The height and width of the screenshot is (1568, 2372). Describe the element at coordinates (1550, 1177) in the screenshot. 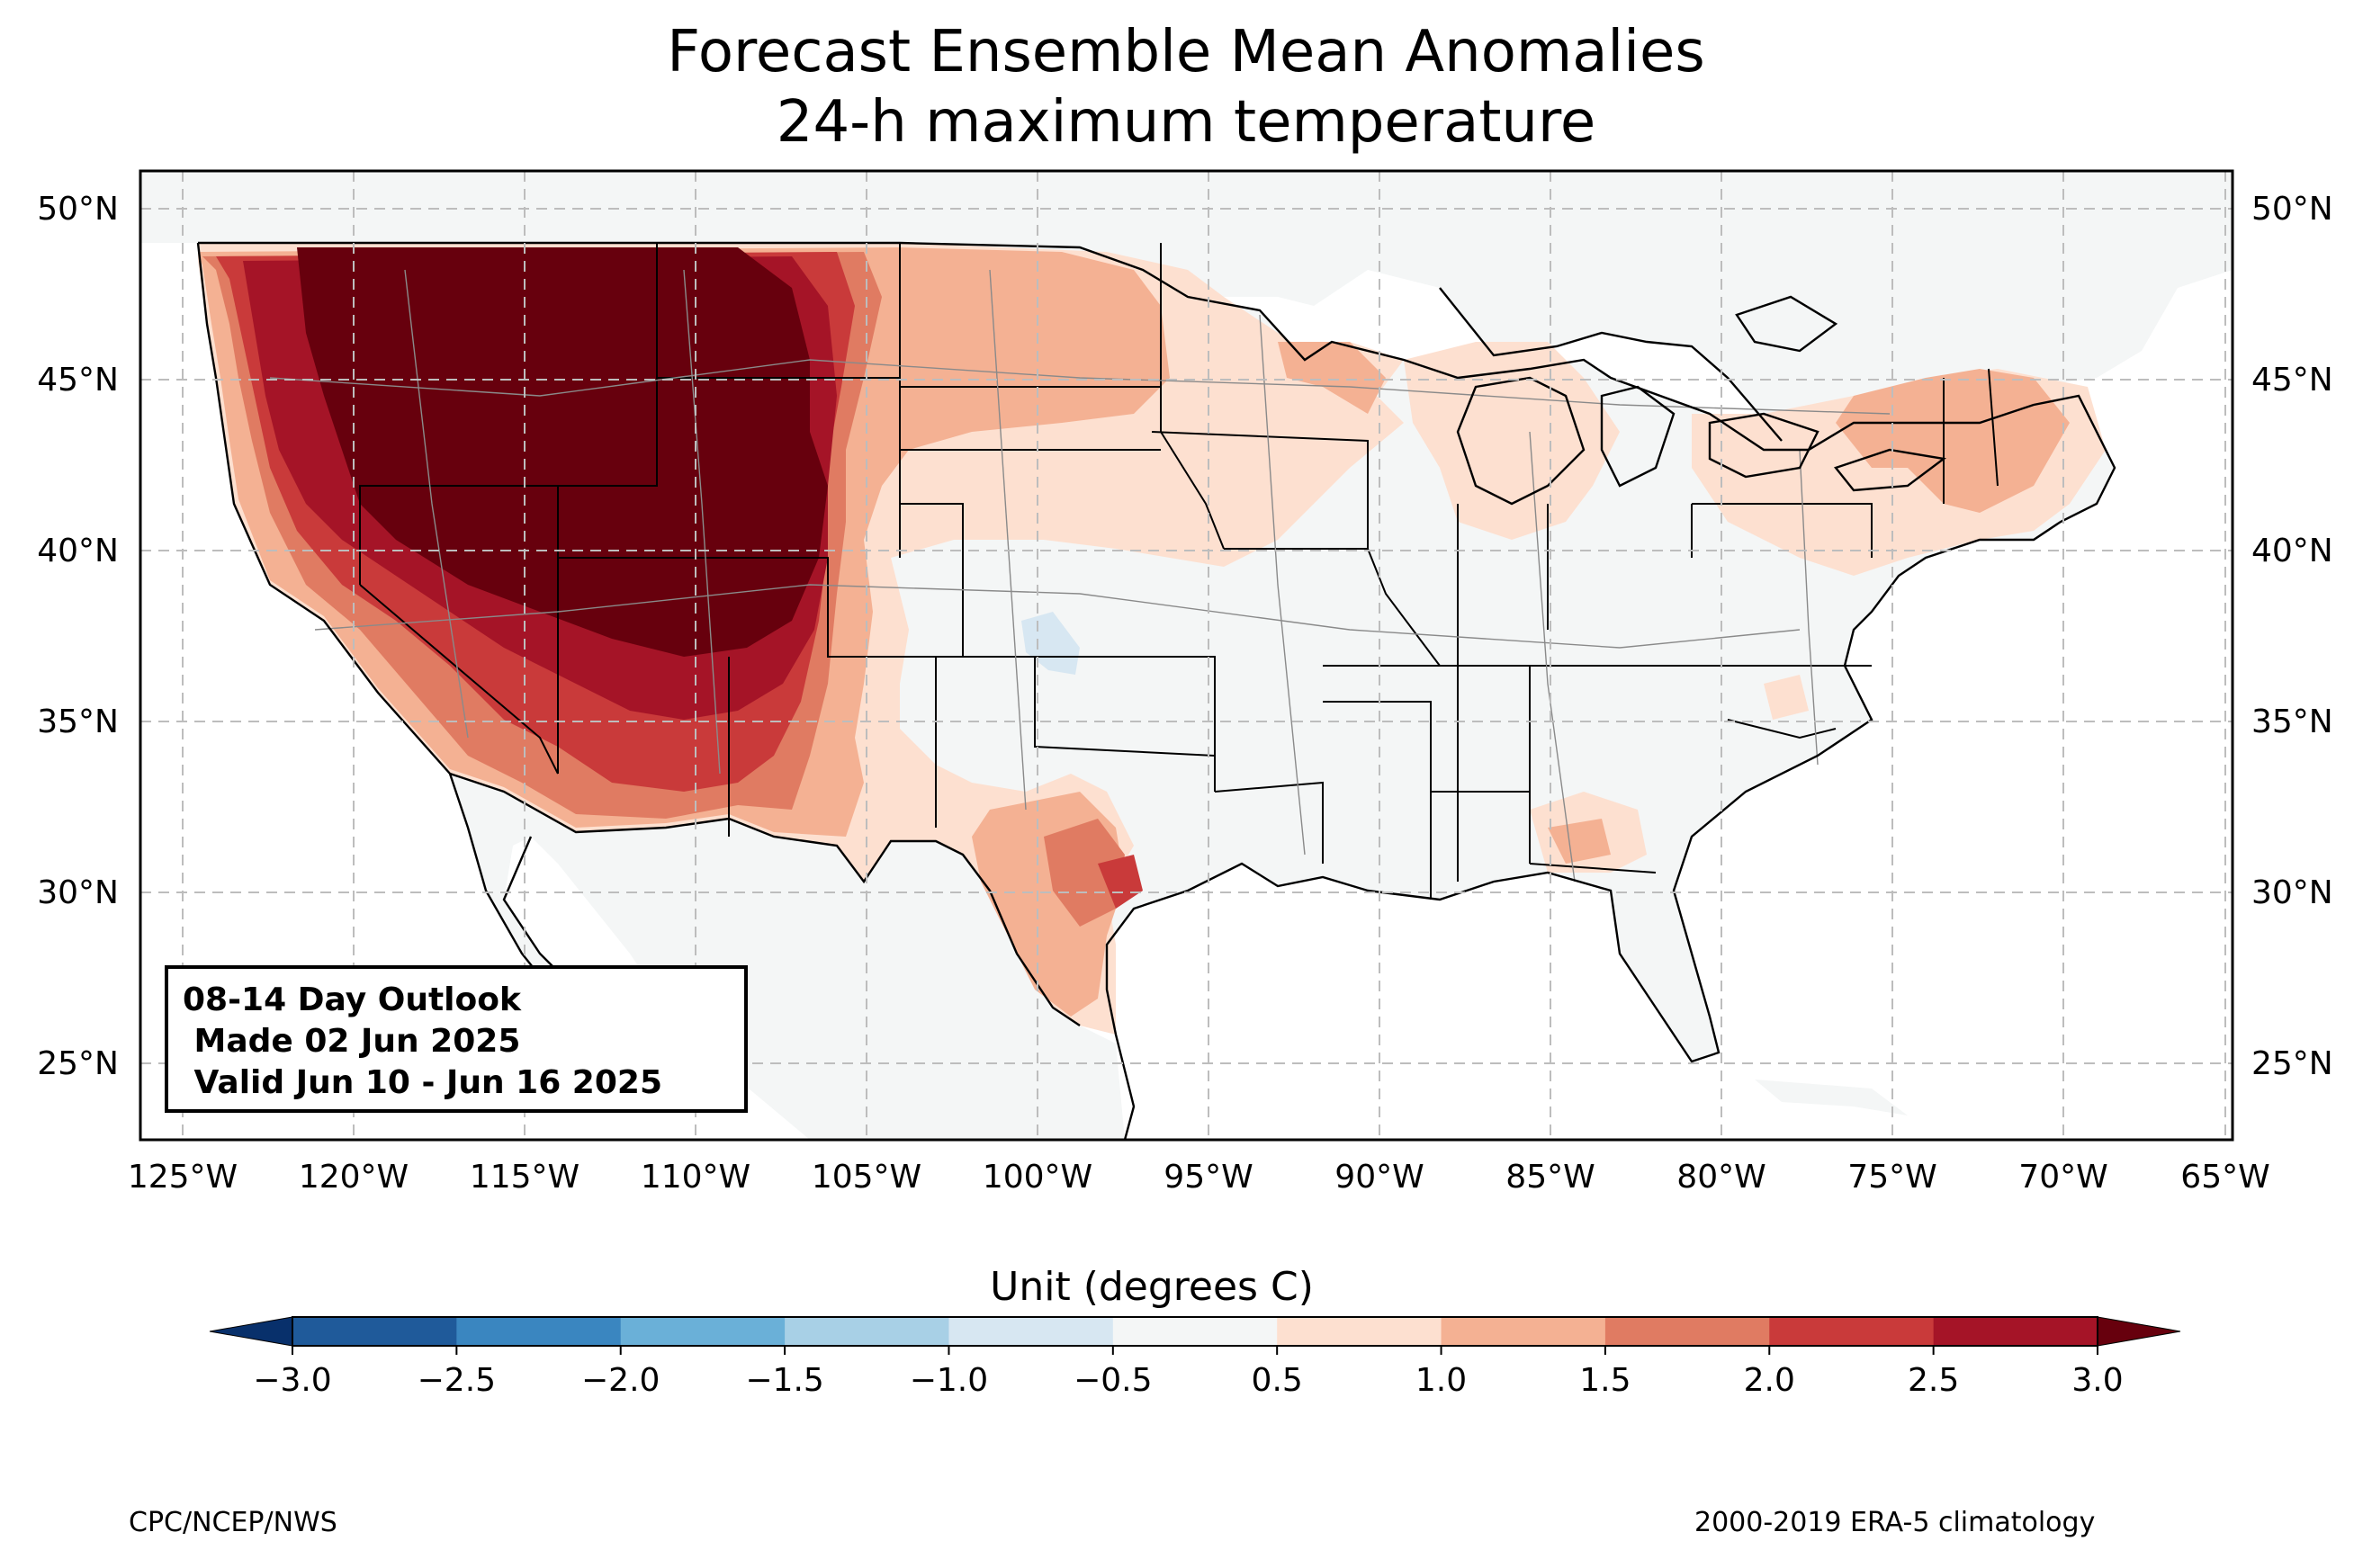

I see `lon-label: 85°W` at that location.